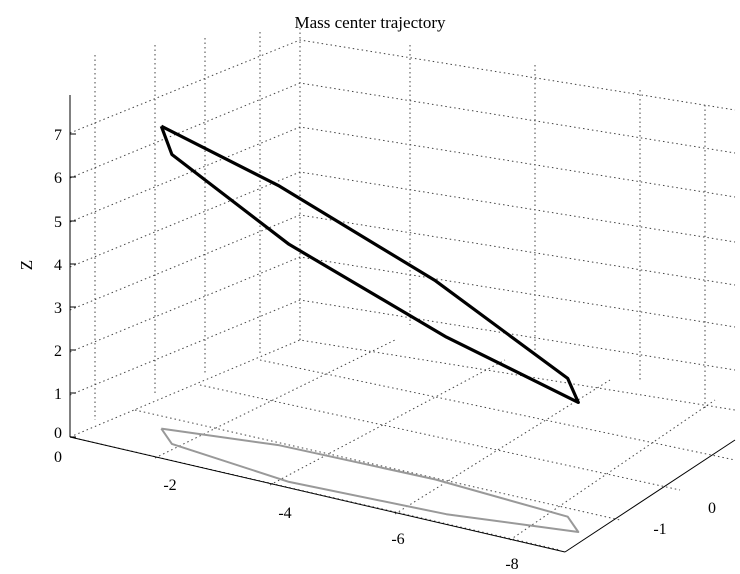 This screenshot has height=574, width=740. Describe the element at coordinates (58, 265) in the screenshot. I see `z-tick-label: 4` at that location.